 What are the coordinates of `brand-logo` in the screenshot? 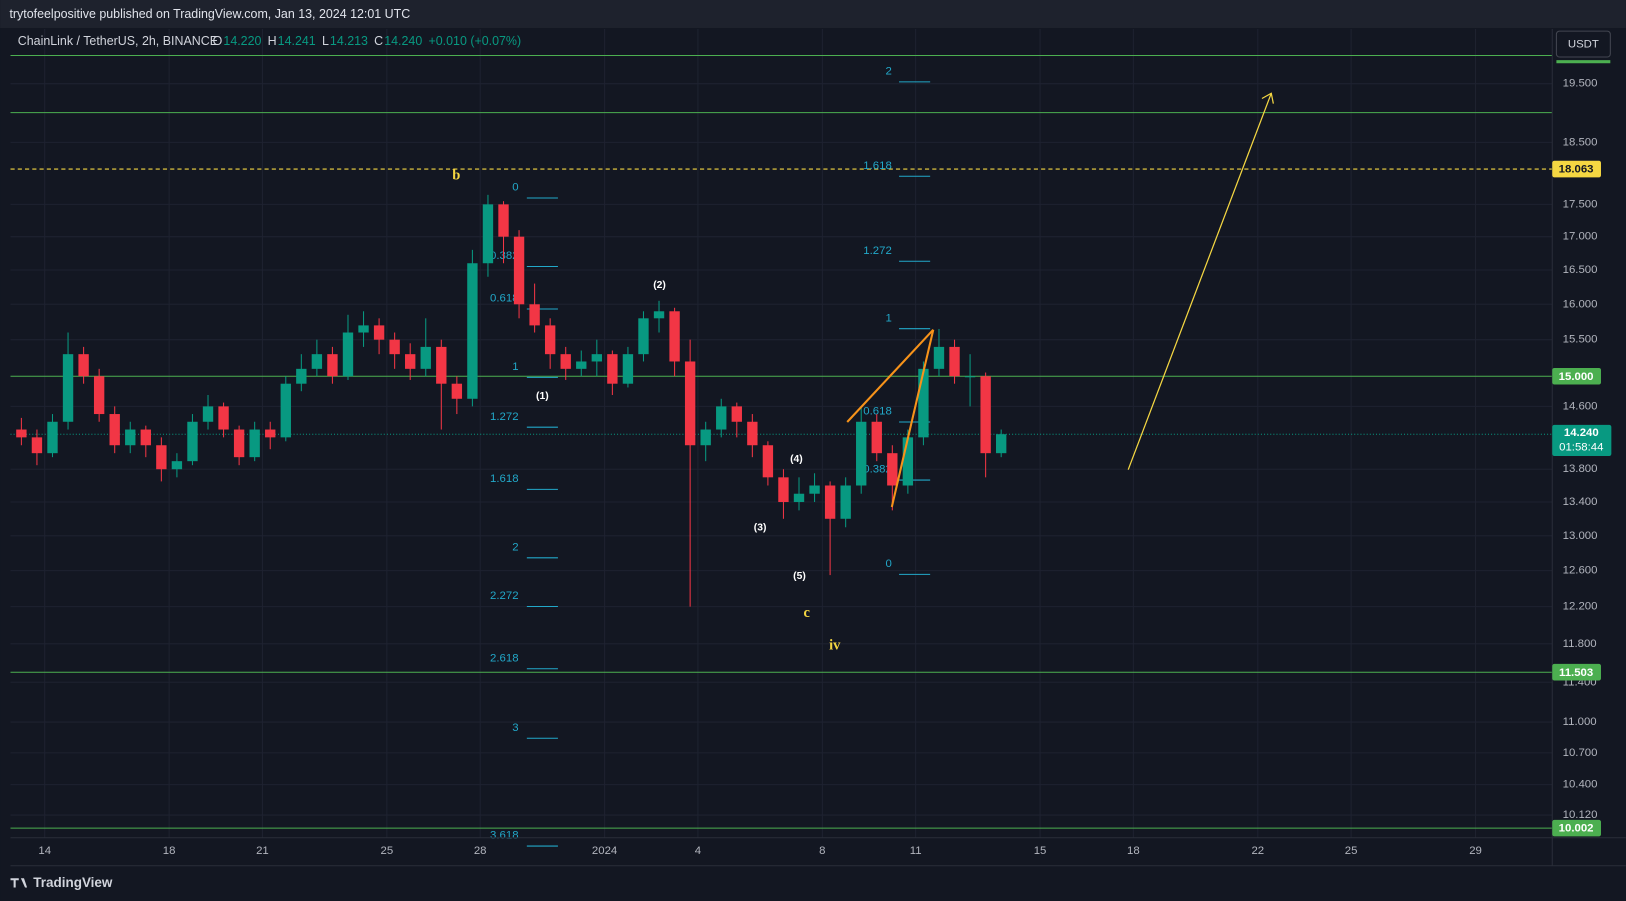 It's located at (19, 883).